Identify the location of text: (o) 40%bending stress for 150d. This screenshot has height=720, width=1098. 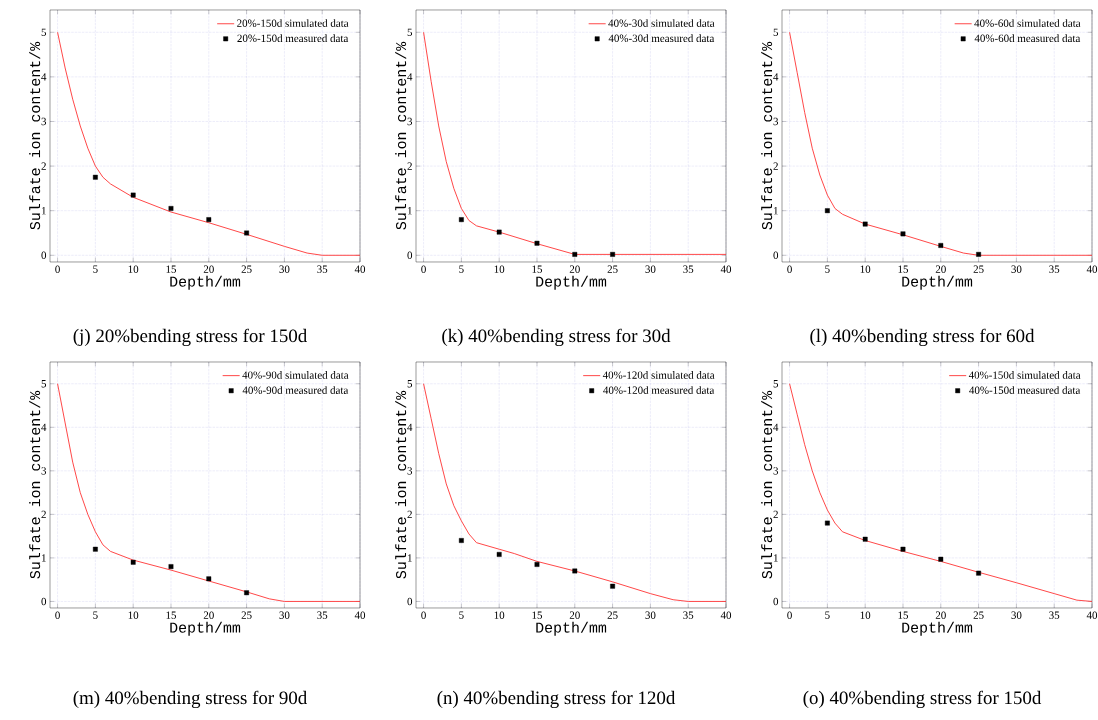
(922, 699).